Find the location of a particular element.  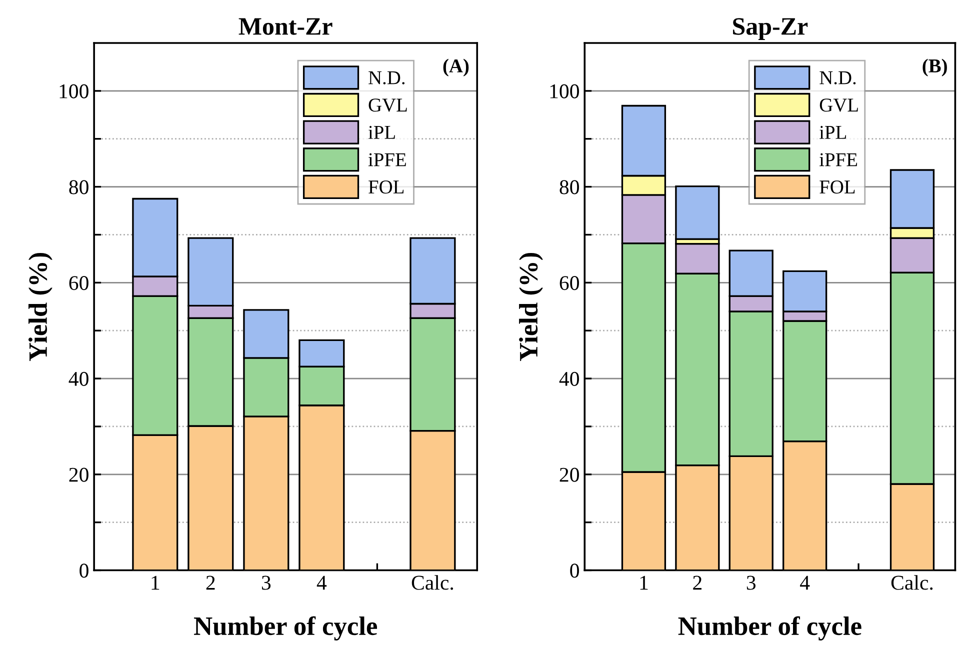

annotation: (B) is located at coordinates (934, 67).